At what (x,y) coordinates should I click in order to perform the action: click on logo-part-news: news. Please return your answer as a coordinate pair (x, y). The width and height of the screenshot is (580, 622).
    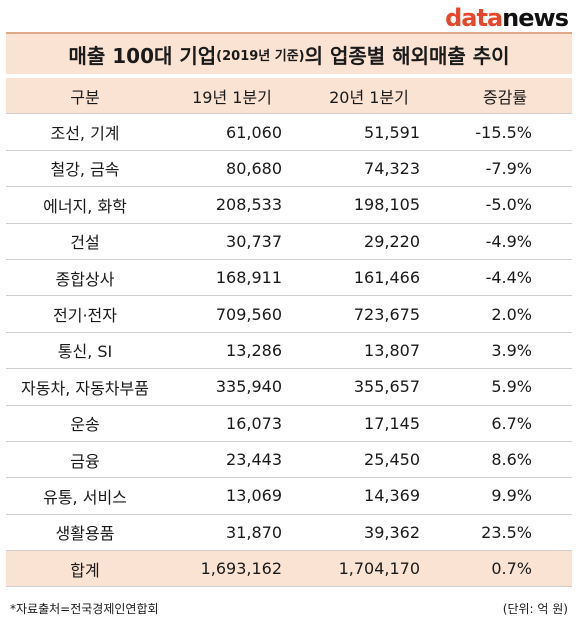
    Looking at the image, I should click on (535, 18).